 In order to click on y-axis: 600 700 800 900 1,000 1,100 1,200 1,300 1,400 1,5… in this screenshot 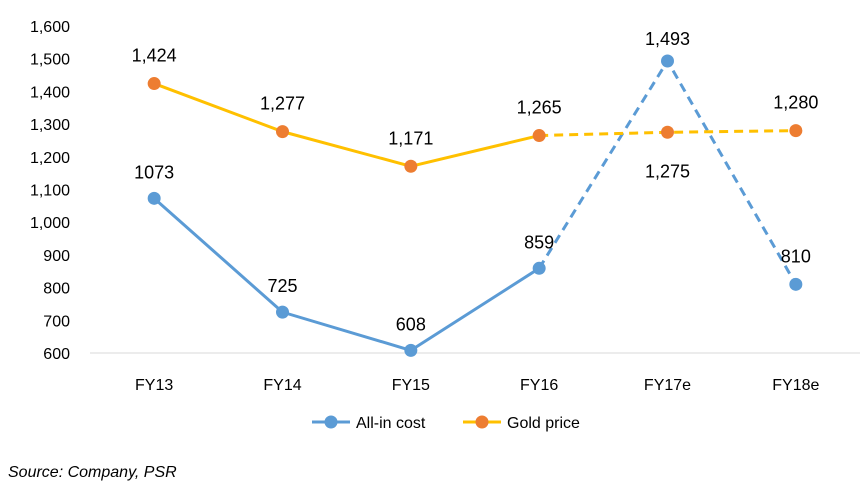, I will do `click(50, 191)`.